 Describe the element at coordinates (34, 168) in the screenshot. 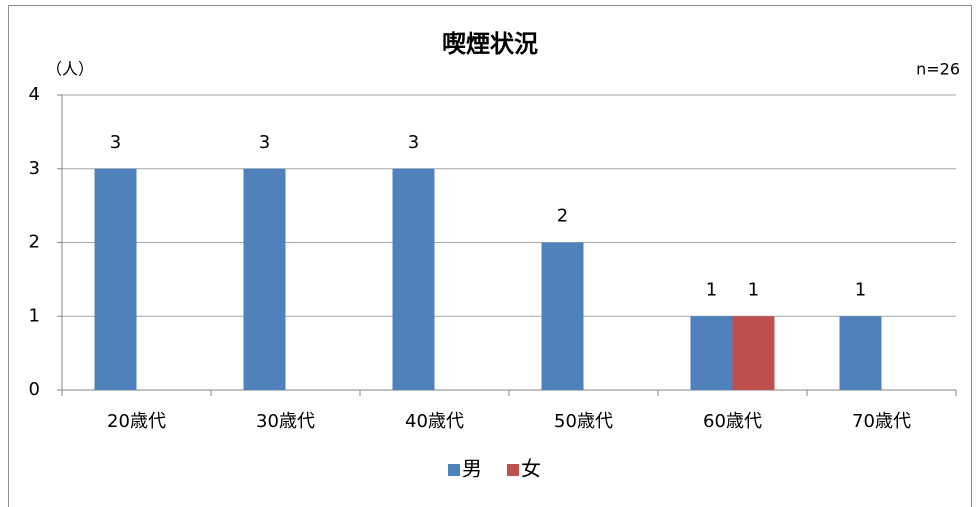

I see `y-tick-label: 3` at that location.